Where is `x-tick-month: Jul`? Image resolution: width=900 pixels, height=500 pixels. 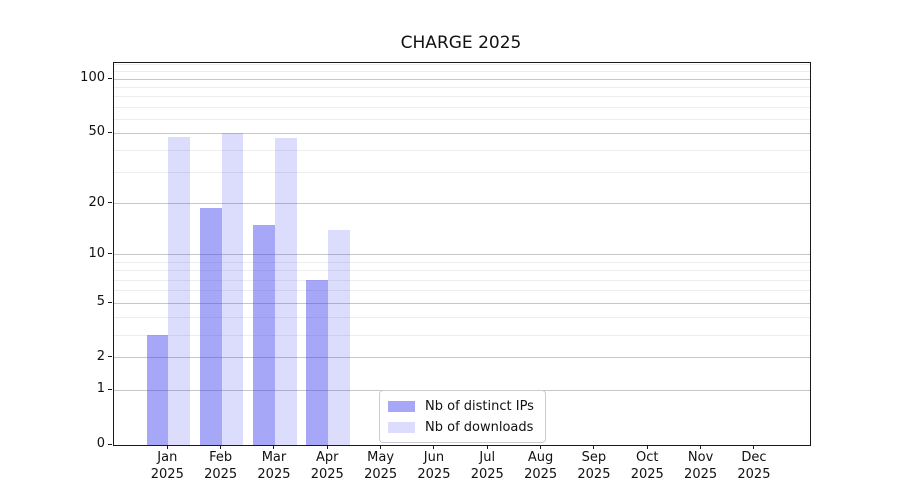
x-tick-month: Jul is located at coordinates (487, 457).